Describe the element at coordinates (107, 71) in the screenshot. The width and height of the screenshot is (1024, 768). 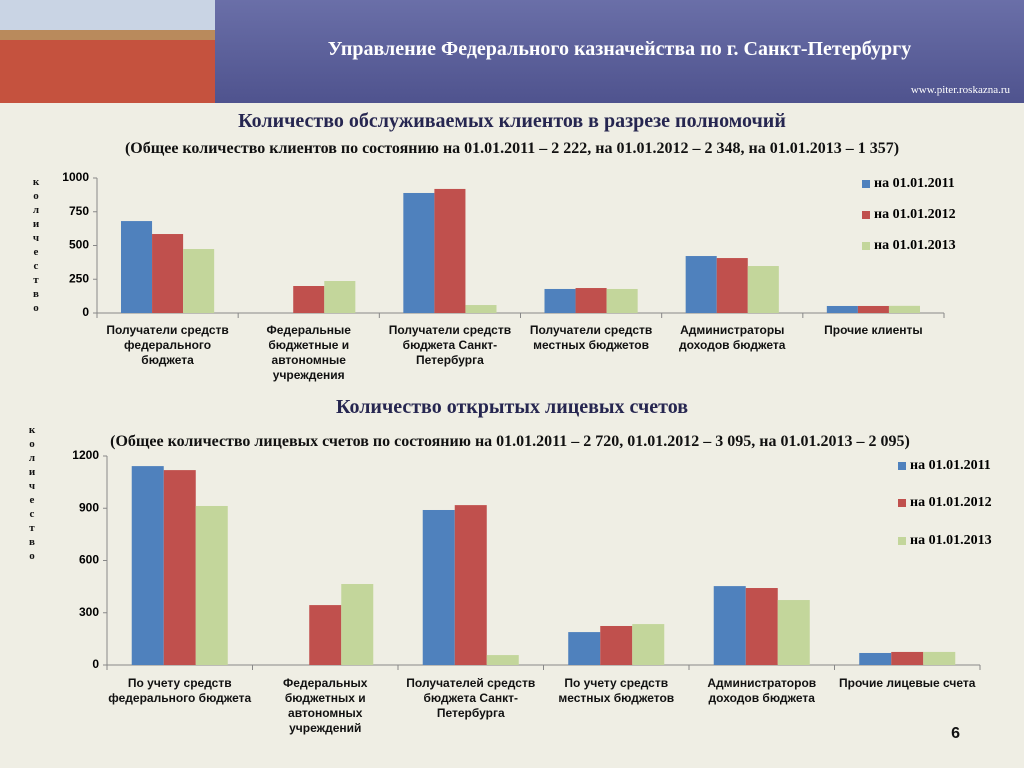
I see `header-photo-building` at that location.